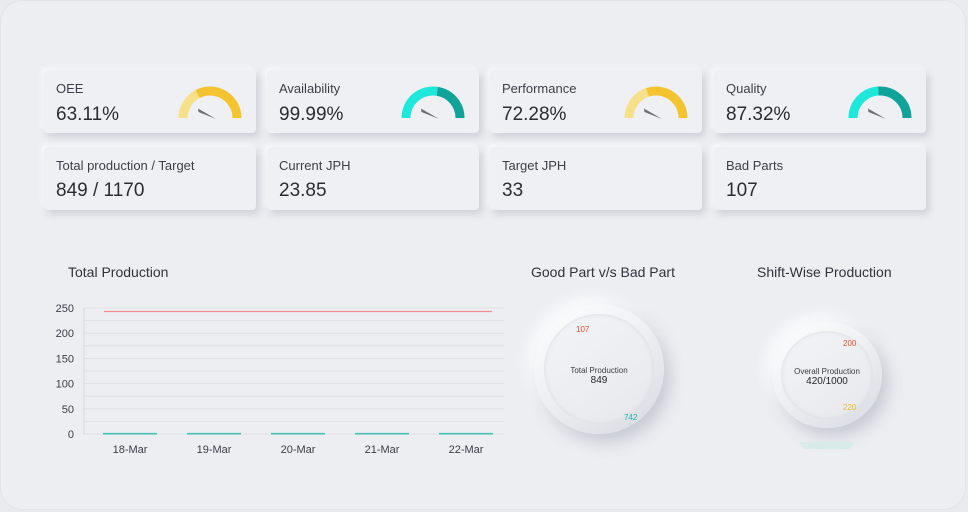 This screenshot has width=968, height=512. Describe the element at coordinates (827, 445) in the screenshot. I see `shift-wise-base` at that location.